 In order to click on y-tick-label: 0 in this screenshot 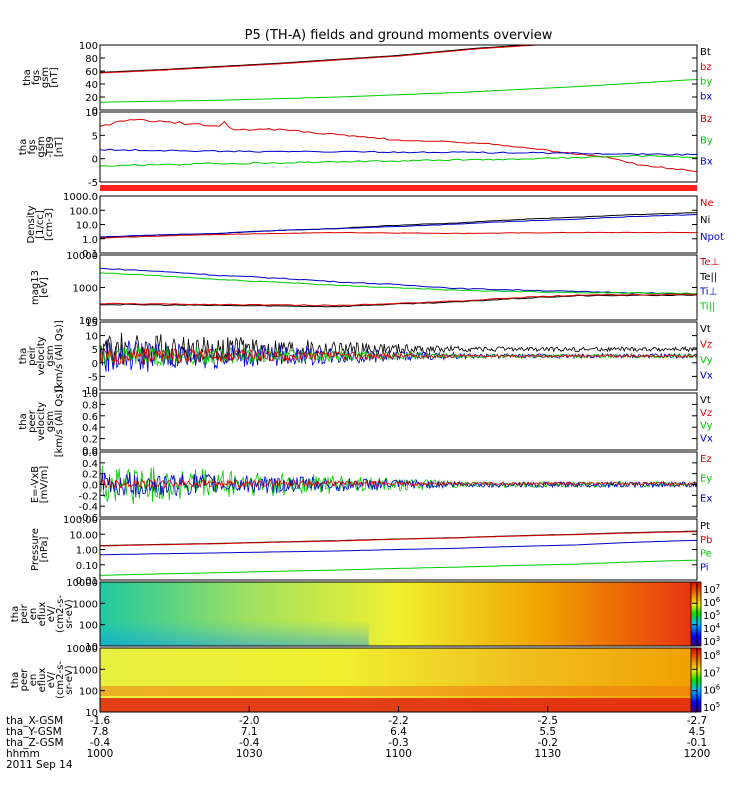, I will do `click(95, 364)`.